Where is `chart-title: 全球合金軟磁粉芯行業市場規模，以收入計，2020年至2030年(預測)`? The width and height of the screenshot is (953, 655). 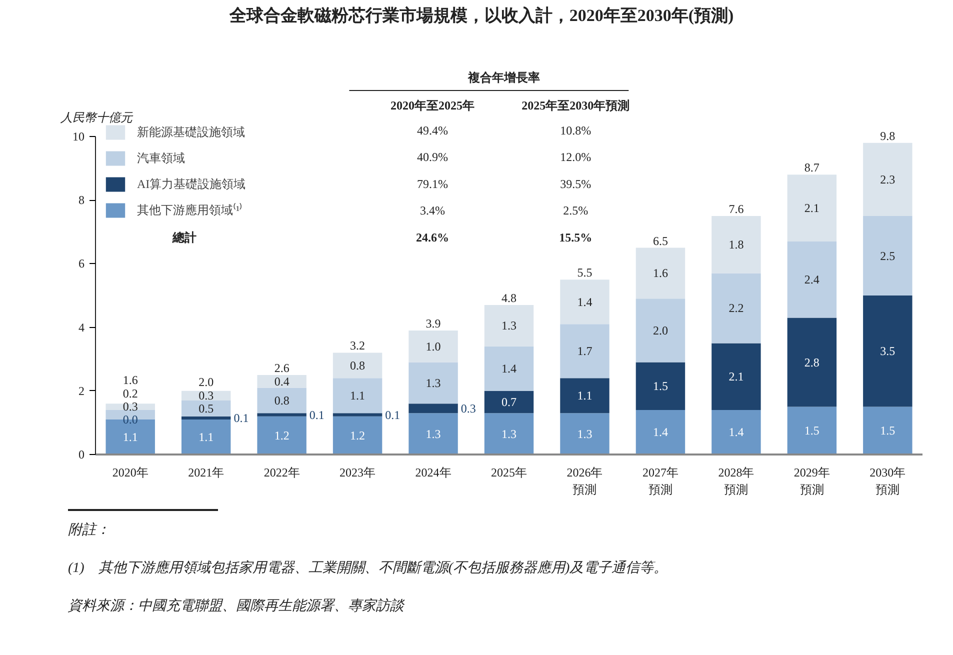
chart-title: 全球合金軟磁粉芯行業市場規模，以收入計，2020年至2030年(預測) is located at coordinates (481, 16).